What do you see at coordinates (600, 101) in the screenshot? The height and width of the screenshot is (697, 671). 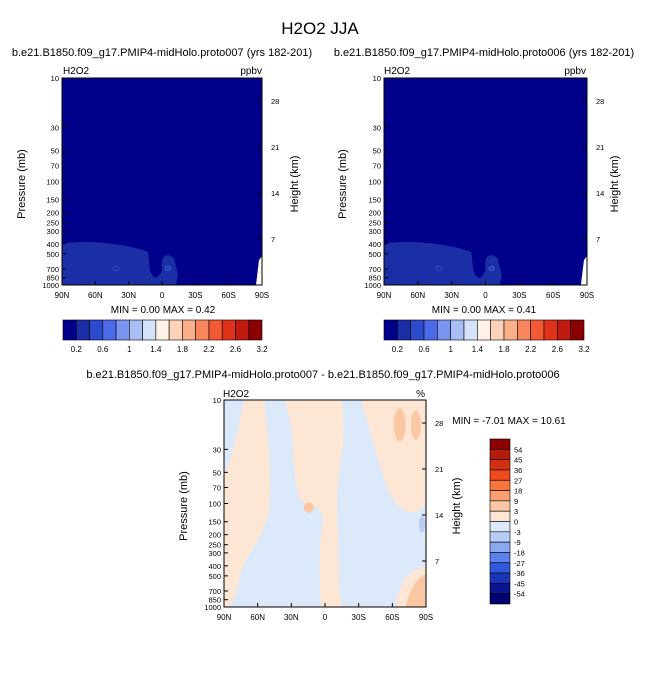 I see `y-right-tick-label: 28` at bounding box center [600, 101].